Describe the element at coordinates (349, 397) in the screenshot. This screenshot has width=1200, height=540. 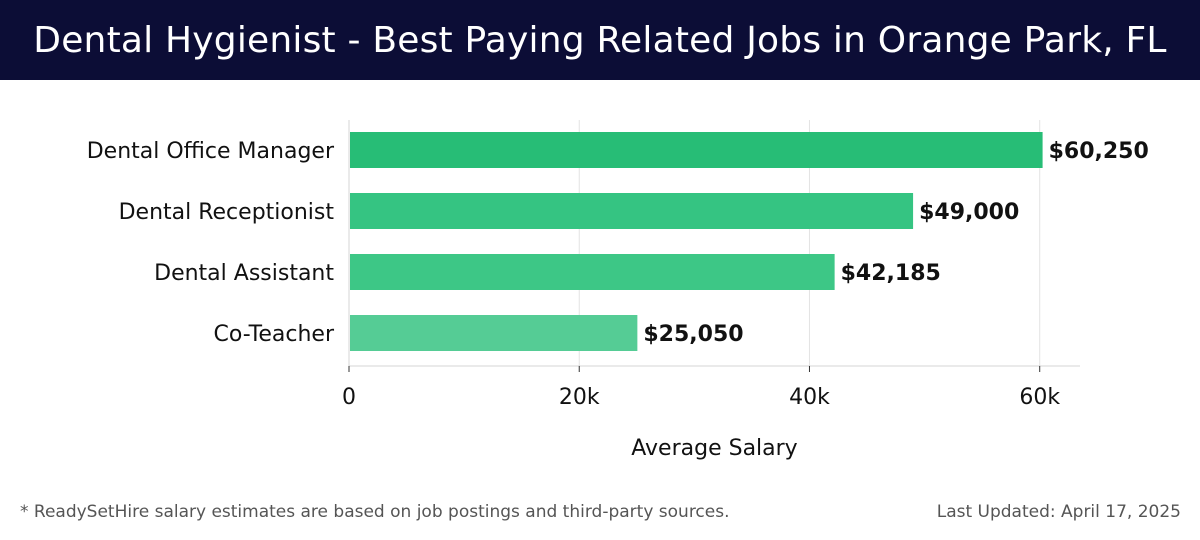
I see `x-tick-label: 0` at that location.